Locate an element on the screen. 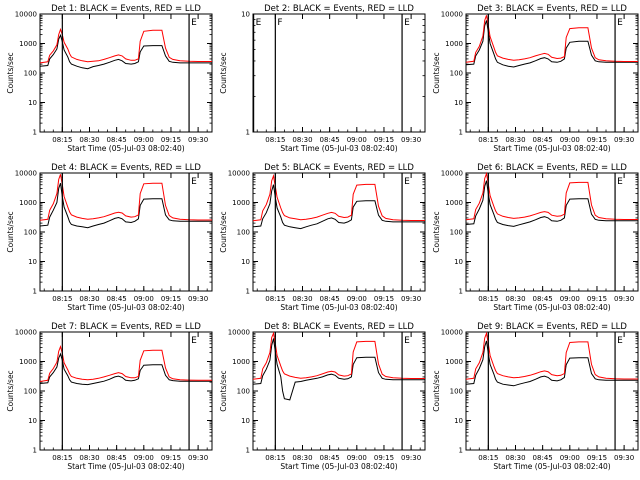 The width and height of the screenshot is (640, 480). panel-title: Det 1: BLACK = Events, RED = LLD is located at coordinates (126, 9).